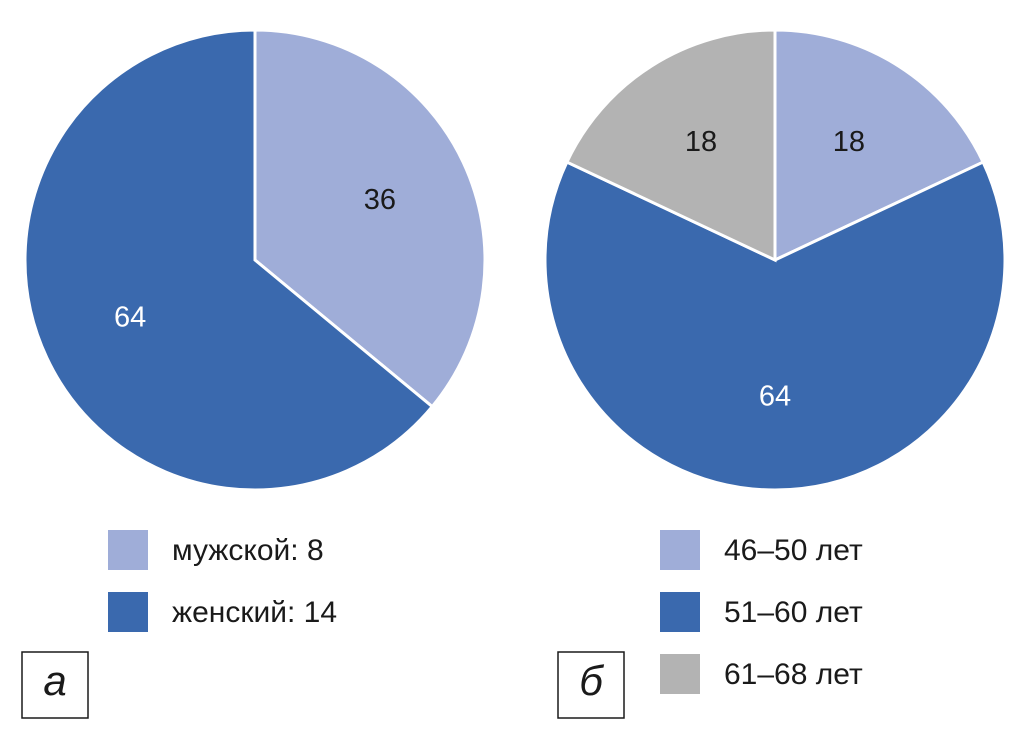  Describe the element at coordinates (254, 612) in the screenshot. I see `legend-label: женский: 14` at that location.